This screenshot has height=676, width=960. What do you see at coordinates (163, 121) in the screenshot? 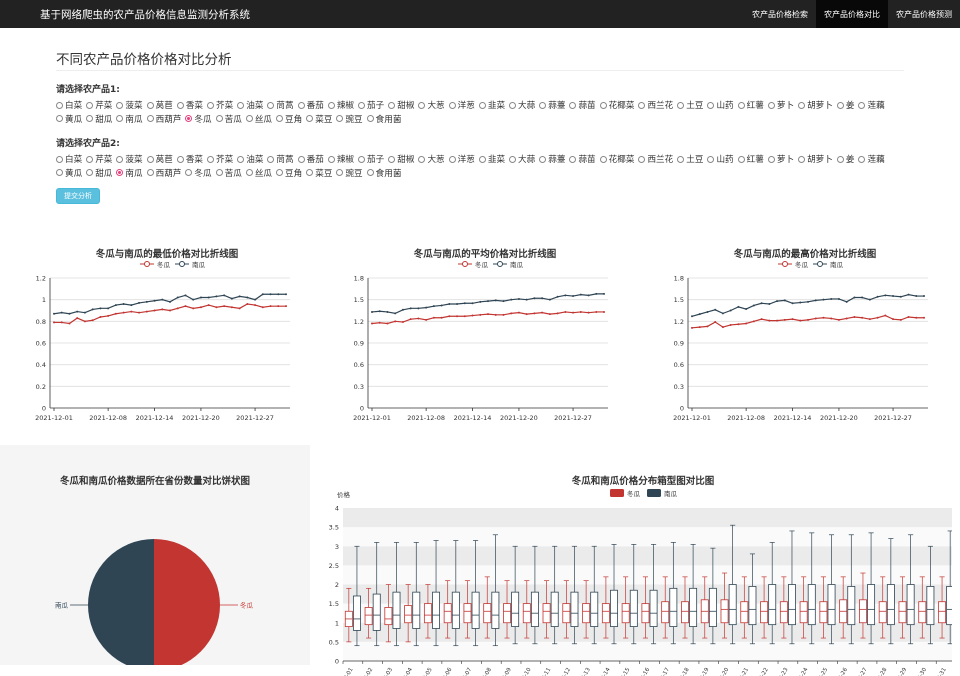
I see `product1-option: 西葫芦` at bounding box center [163, 121].